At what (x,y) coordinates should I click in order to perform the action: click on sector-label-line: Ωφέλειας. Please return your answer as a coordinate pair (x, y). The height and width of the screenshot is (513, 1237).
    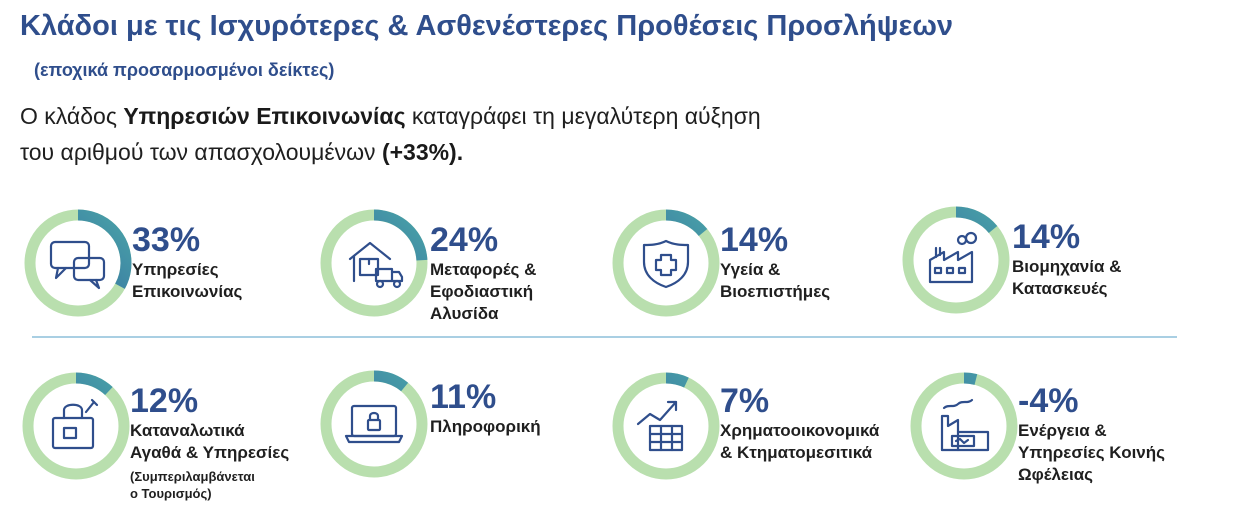
    Looking at the image, I should click on (1055, 474).